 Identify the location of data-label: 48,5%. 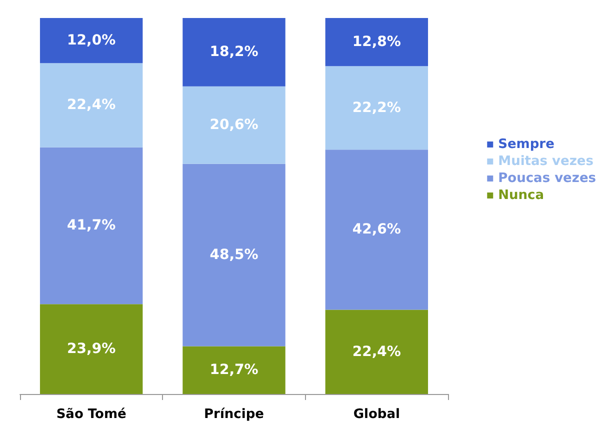
(234, 255).